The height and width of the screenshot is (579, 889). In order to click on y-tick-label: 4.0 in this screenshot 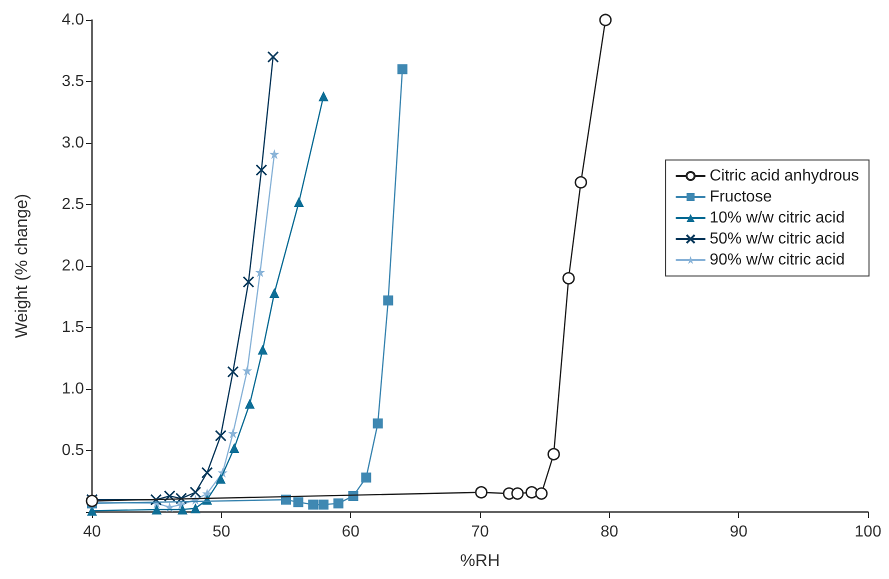, I will do `click(73, 20)`.